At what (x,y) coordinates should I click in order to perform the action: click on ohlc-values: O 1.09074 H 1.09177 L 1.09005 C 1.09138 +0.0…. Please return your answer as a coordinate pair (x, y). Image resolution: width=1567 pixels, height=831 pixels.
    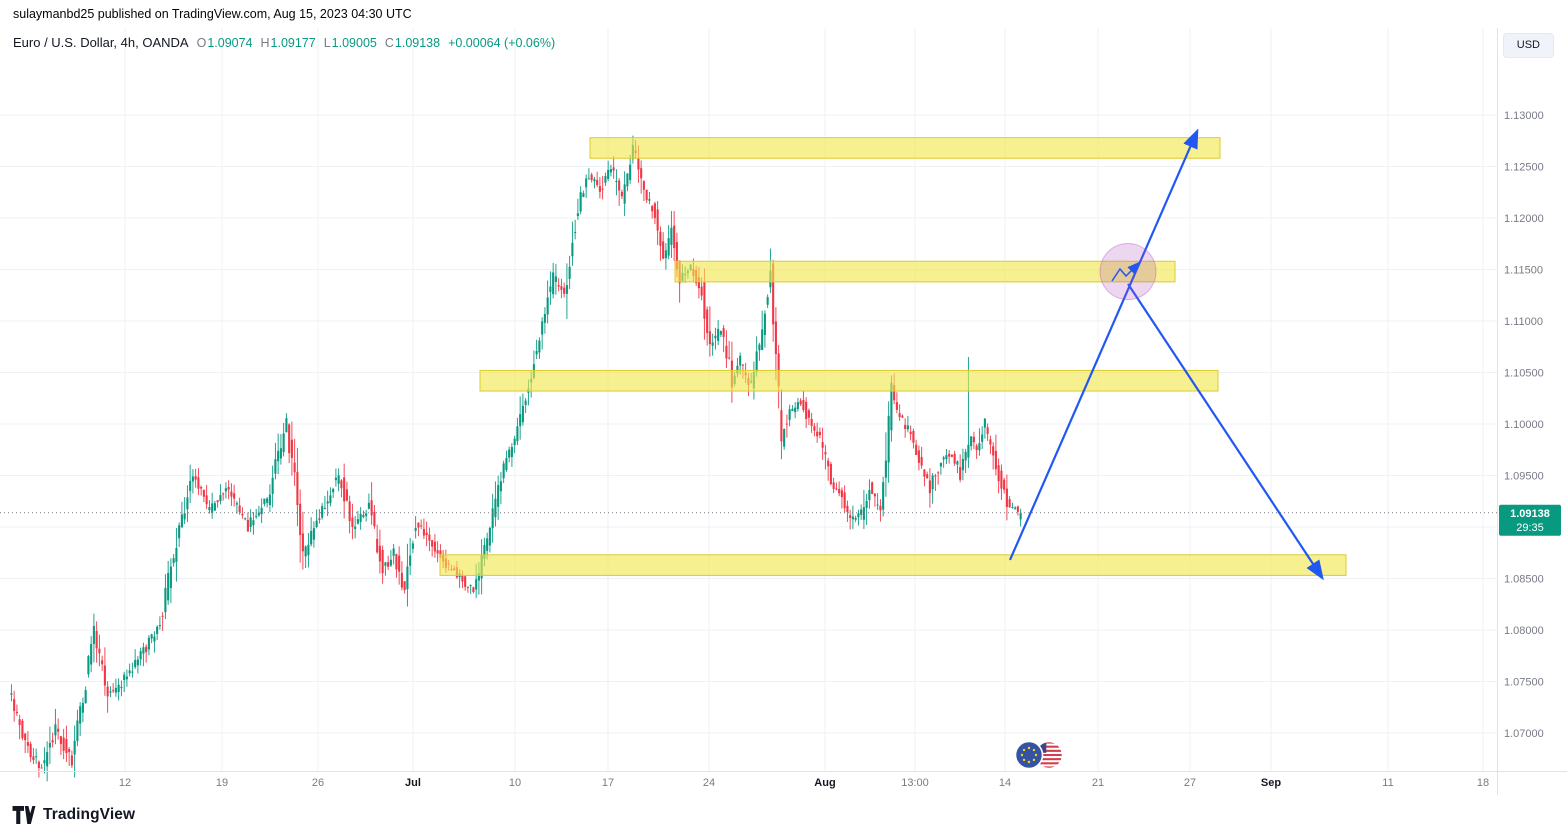
    Looking at the image, I should click on (376, 43).